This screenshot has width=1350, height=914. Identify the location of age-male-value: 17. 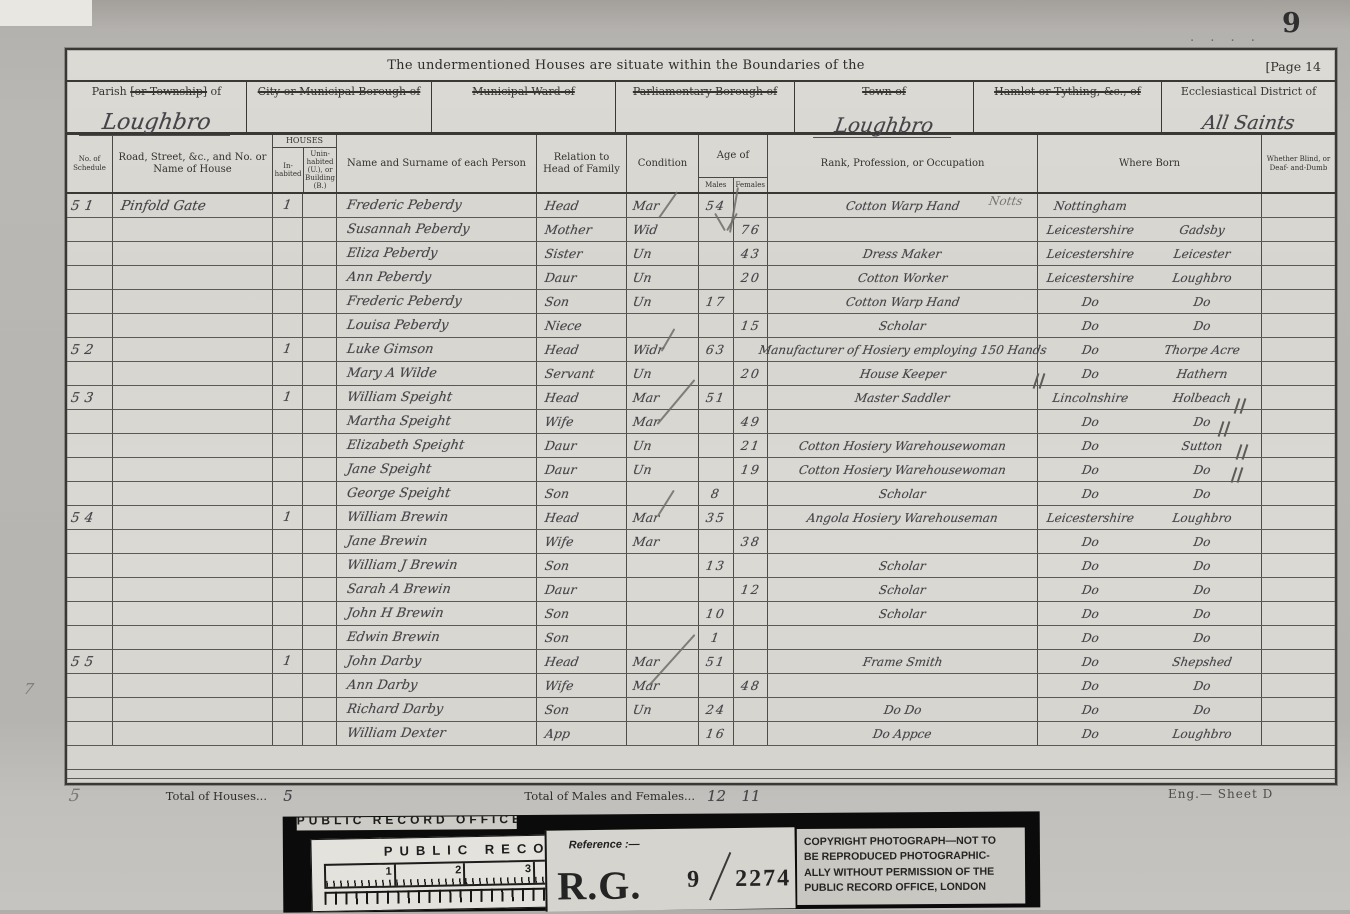
(716, 301).